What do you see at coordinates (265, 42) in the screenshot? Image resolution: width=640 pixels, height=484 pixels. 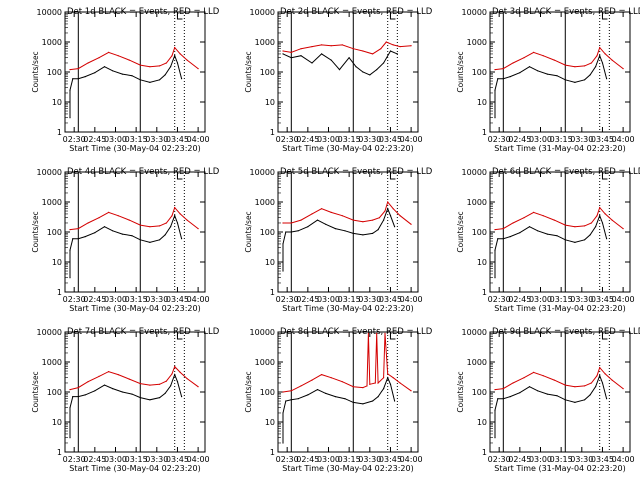 I see `y-tick-label: 1000` at bounding box center [265, 42].